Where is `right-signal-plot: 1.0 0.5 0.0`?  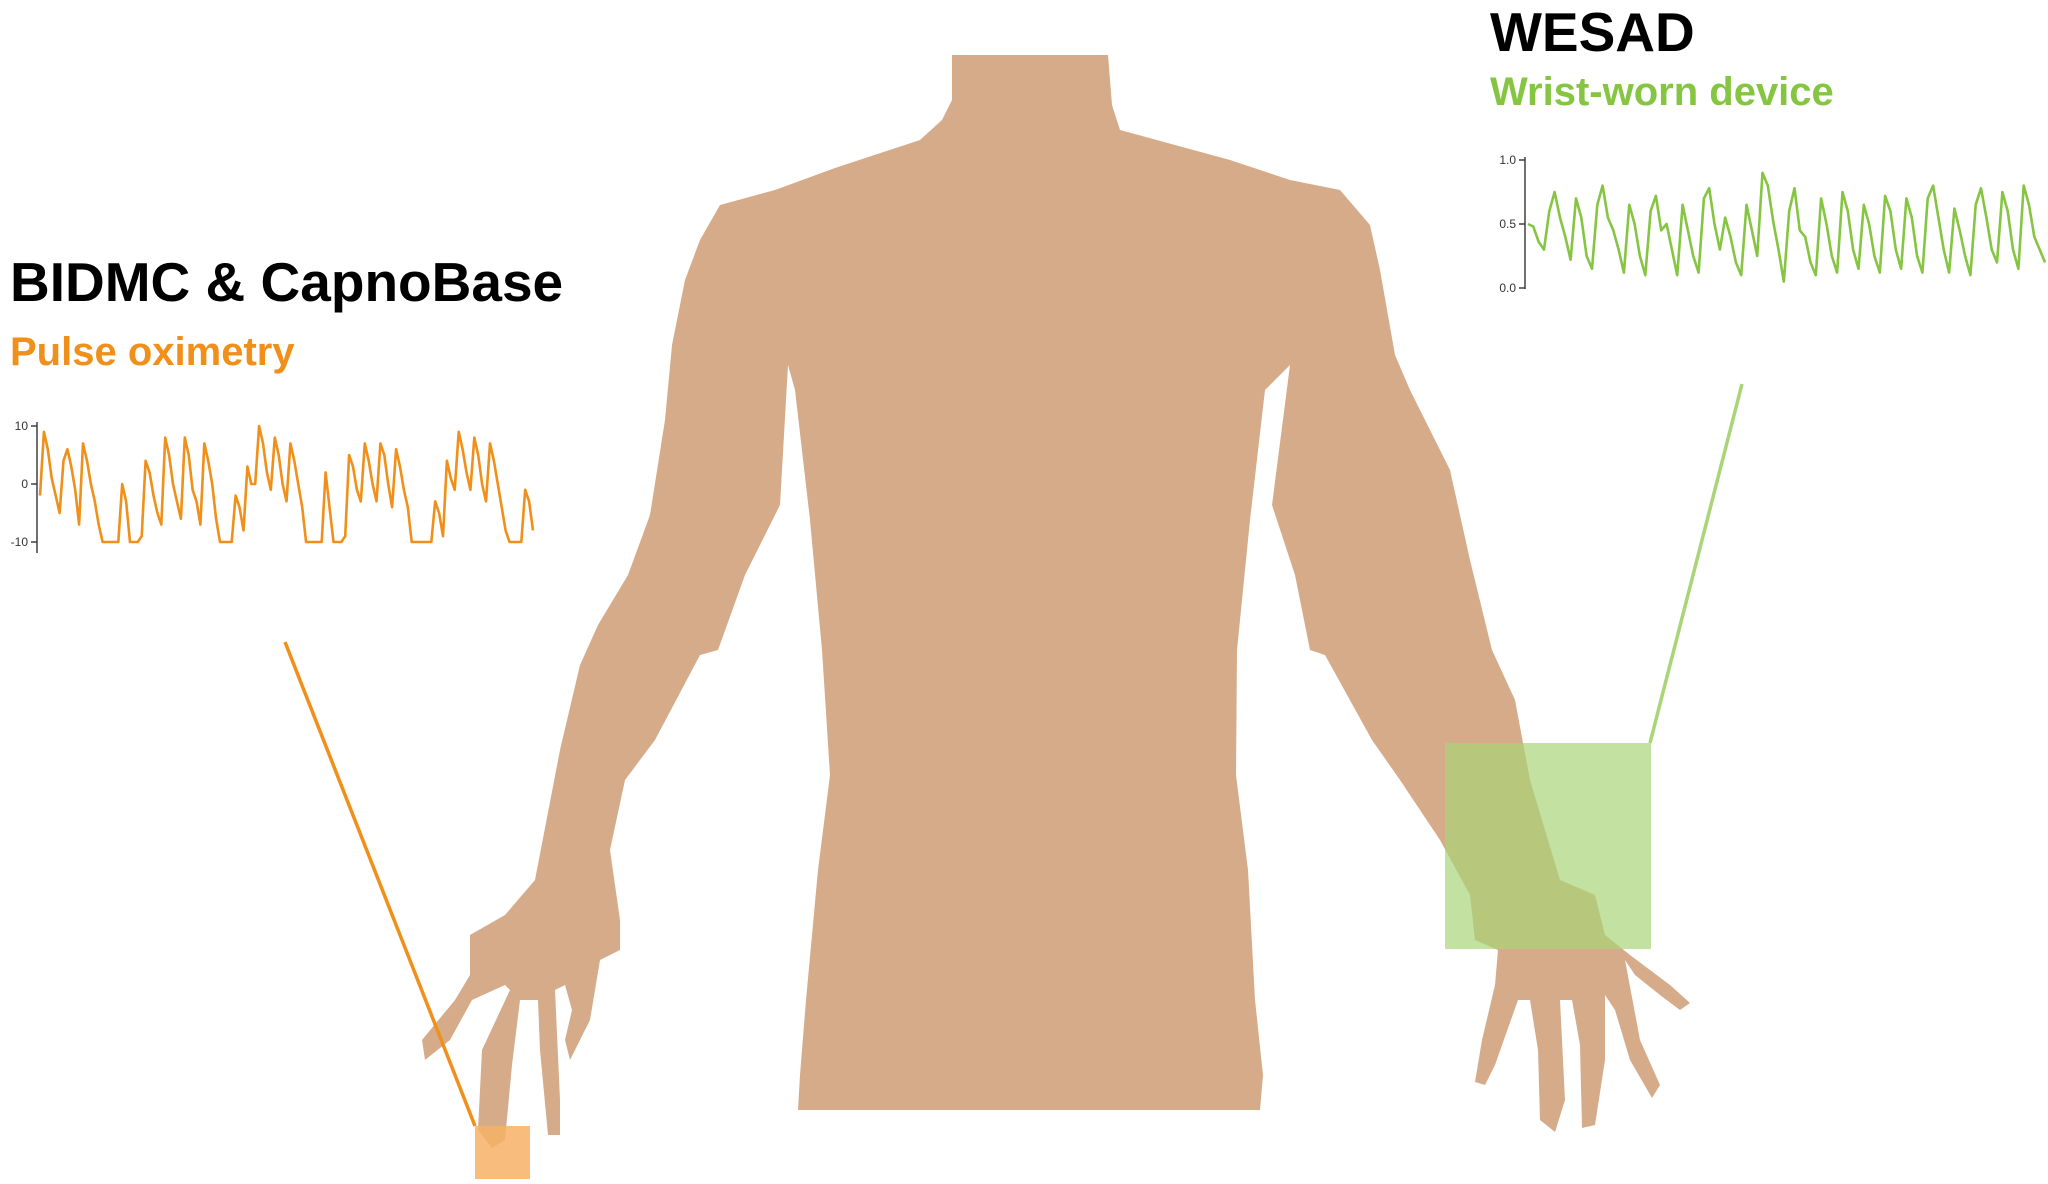
right-signal-plot: 1.0 0.5 0.0 is located at coordinates (1773, 224).